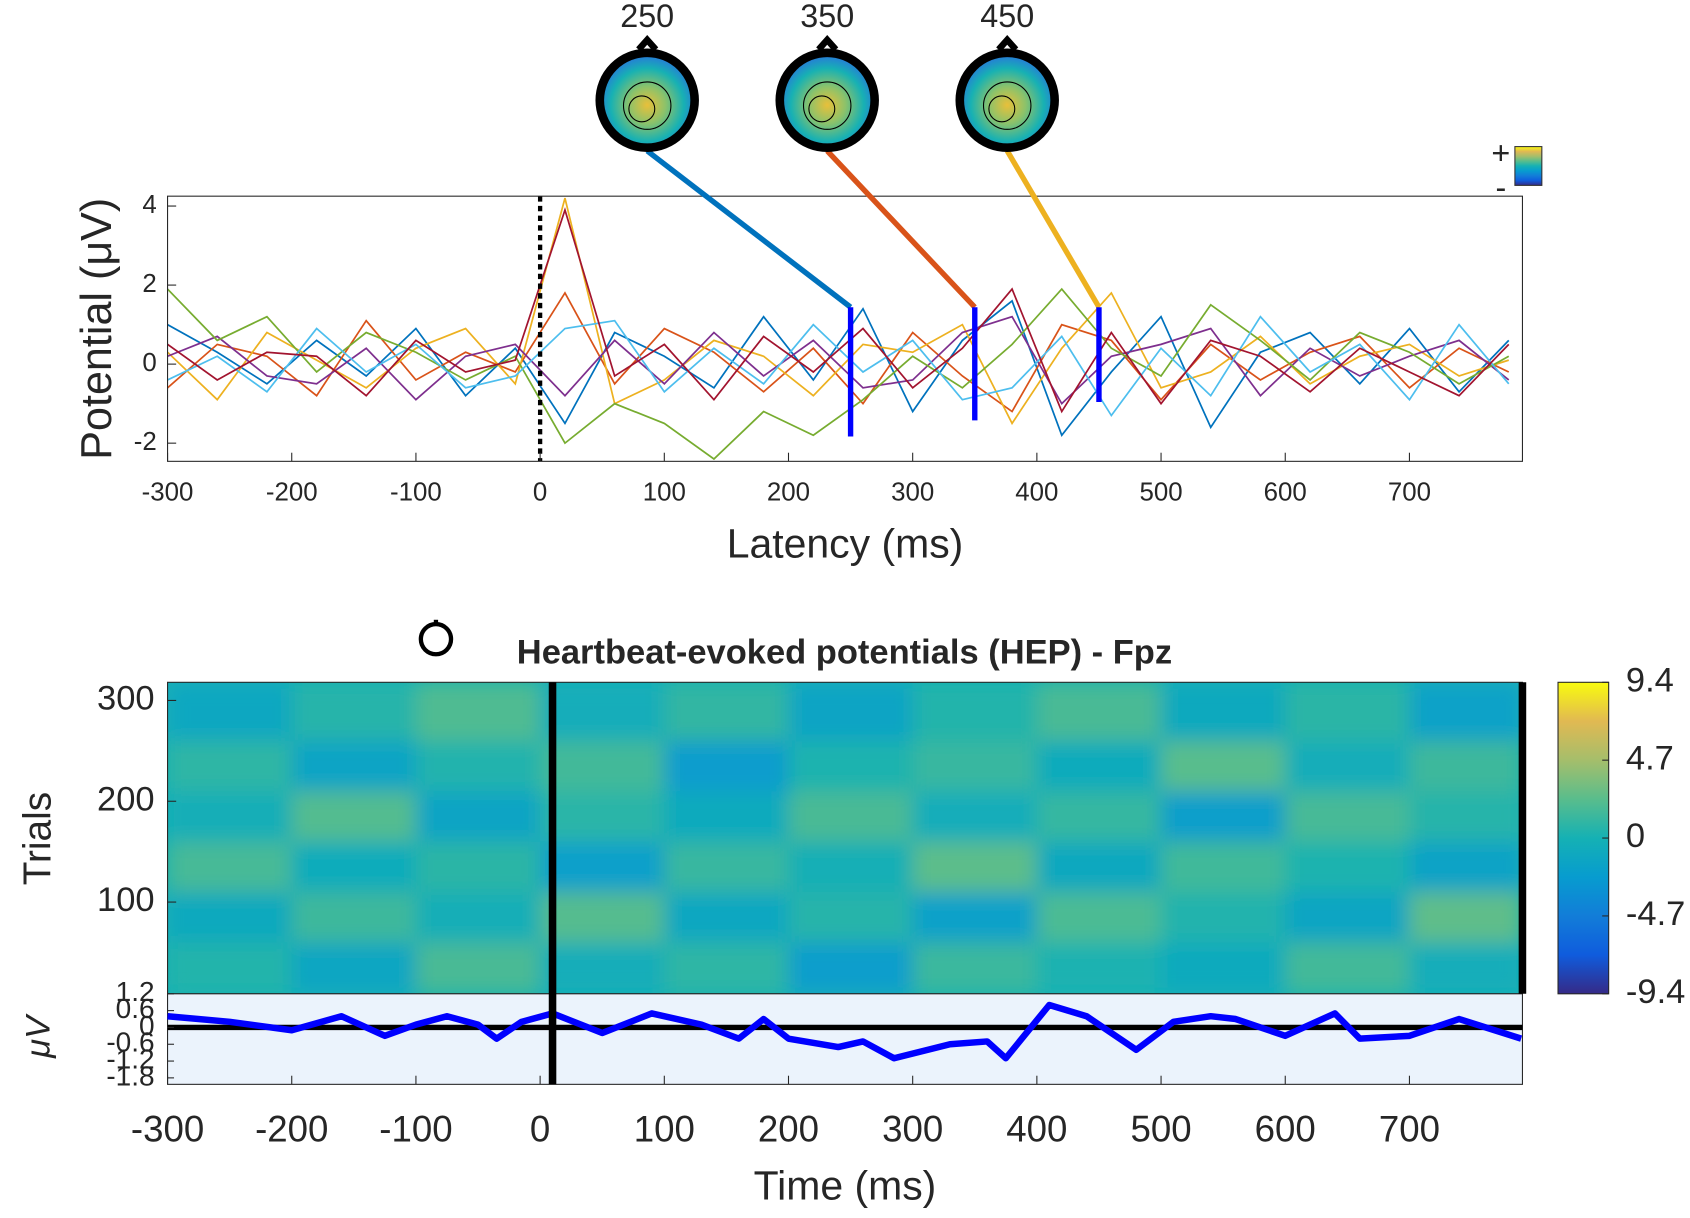  I want to click on colorbar-tick-label: 4.7, so click(1650, 758).